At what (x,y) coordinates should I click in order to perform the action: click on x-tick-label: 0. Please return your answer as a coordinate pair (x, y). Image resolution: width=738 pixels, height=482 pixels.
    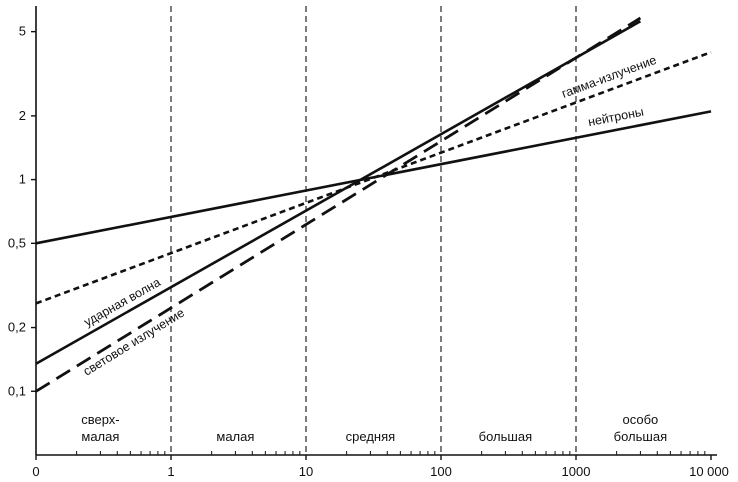
    Looking at the image, I should click on (35, 471).